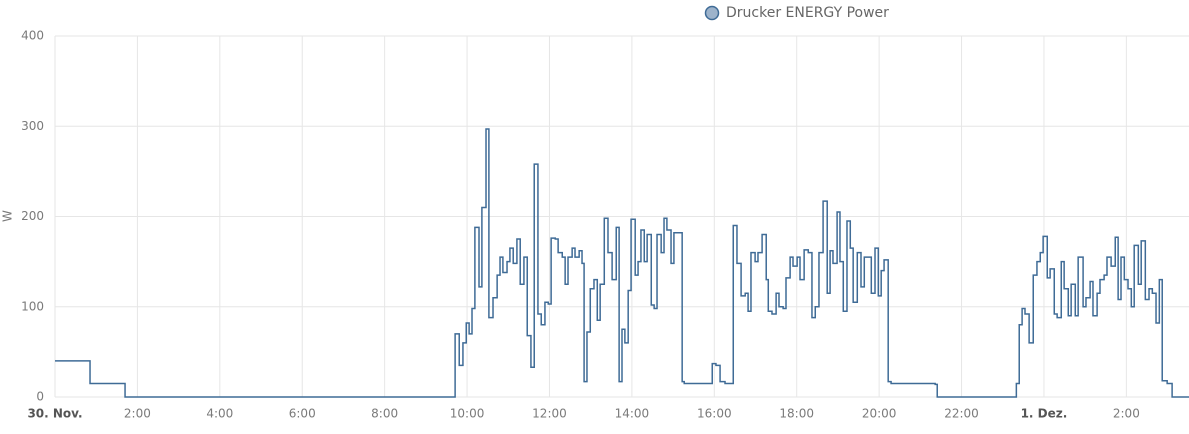 Image resolution: width=1189 pixels, height=434 pixels. What do you see at coordinates (714, 414) in the screenshot?
I see `x-tick-label: 16:00` at bounding box center [714, 414].